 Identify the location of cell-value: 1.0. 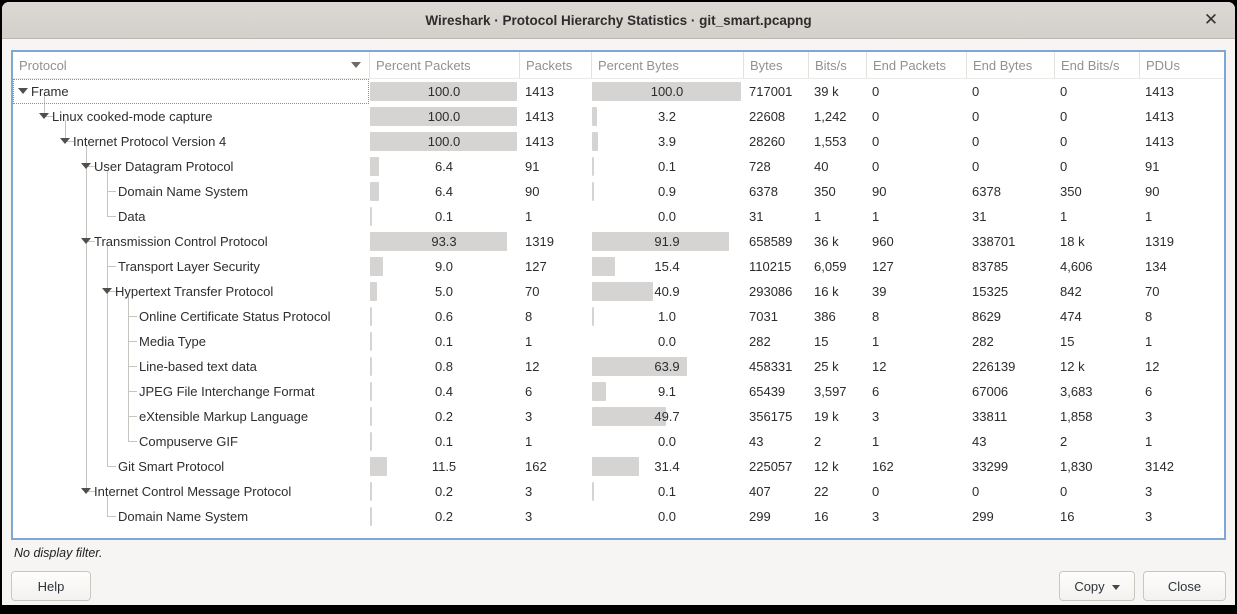
(667, 316).